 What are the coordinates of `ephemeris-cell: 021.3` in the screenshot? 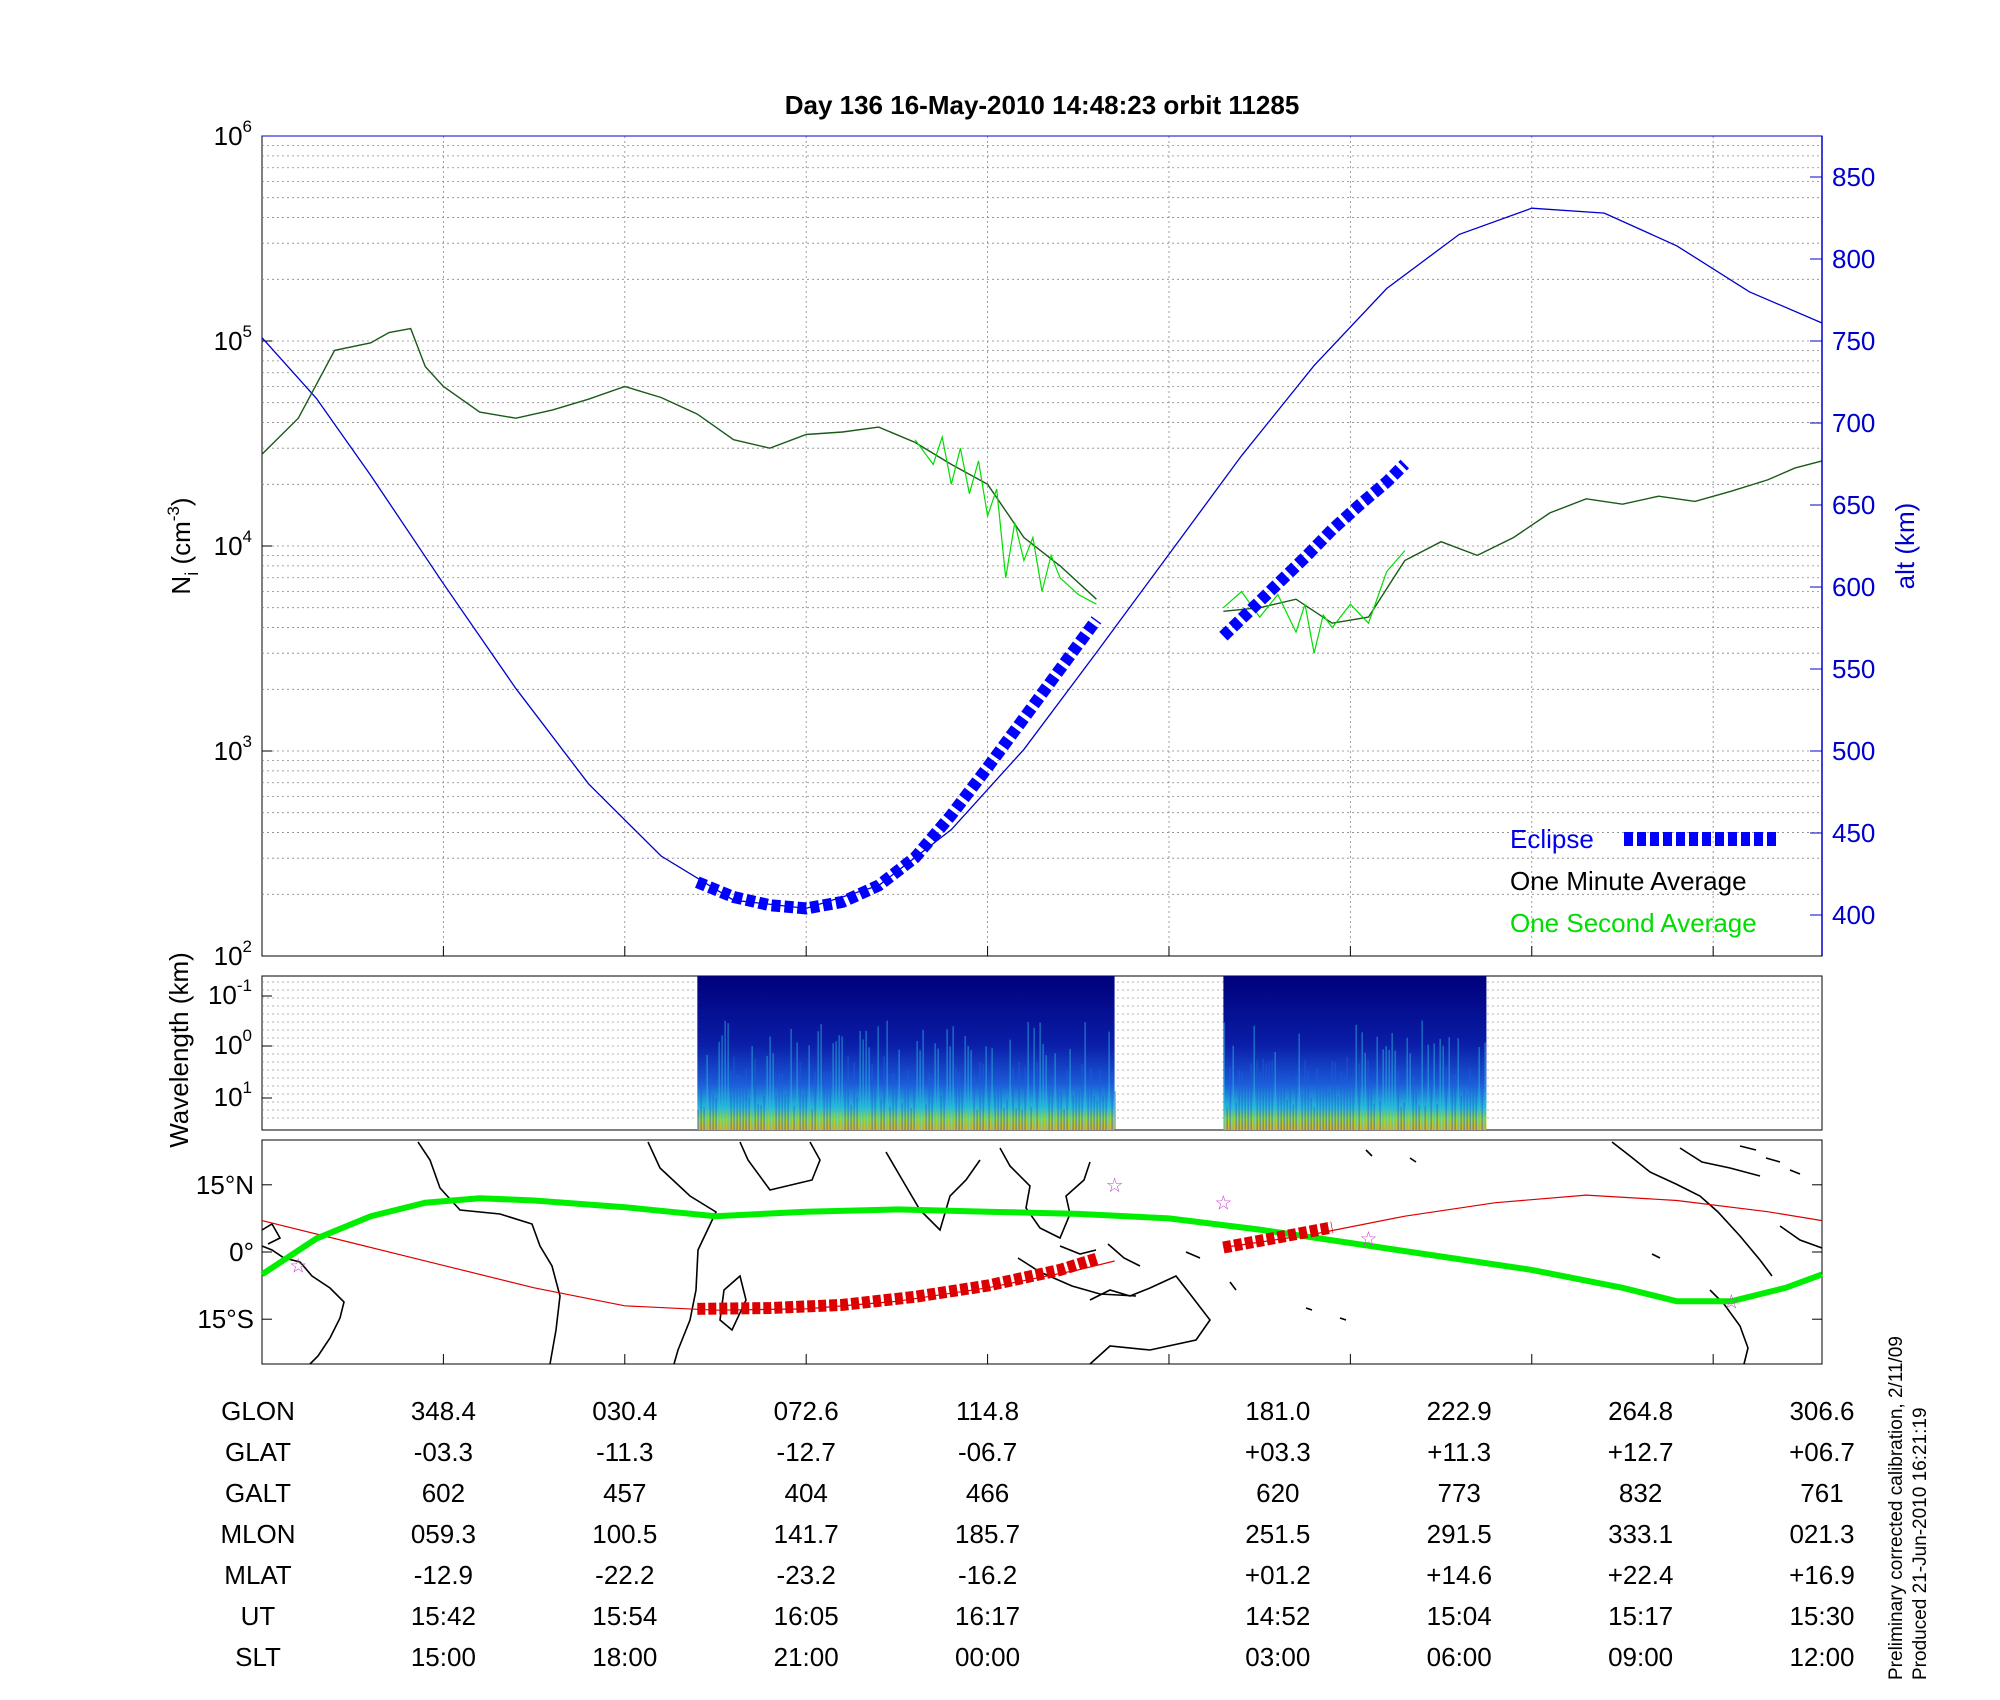 It's located at (1821, 1534).